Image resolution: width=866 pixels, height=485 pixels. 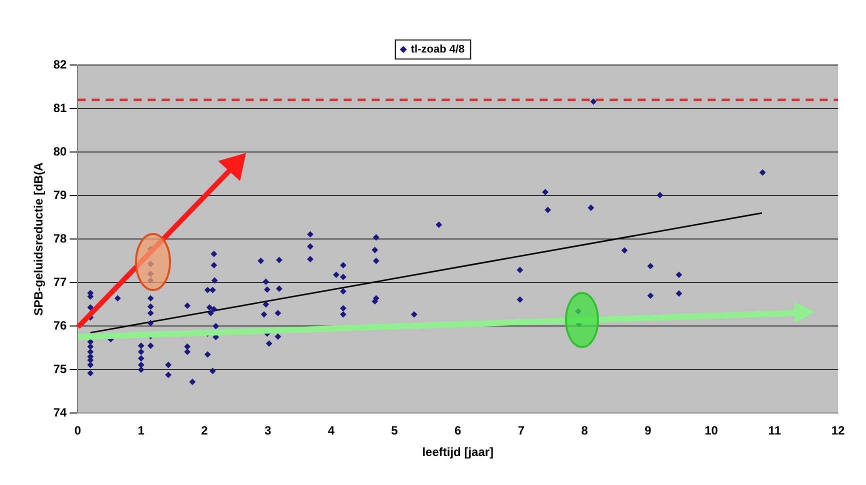 I want to click on x-tick-label: 5, so click(x=394, y=431).